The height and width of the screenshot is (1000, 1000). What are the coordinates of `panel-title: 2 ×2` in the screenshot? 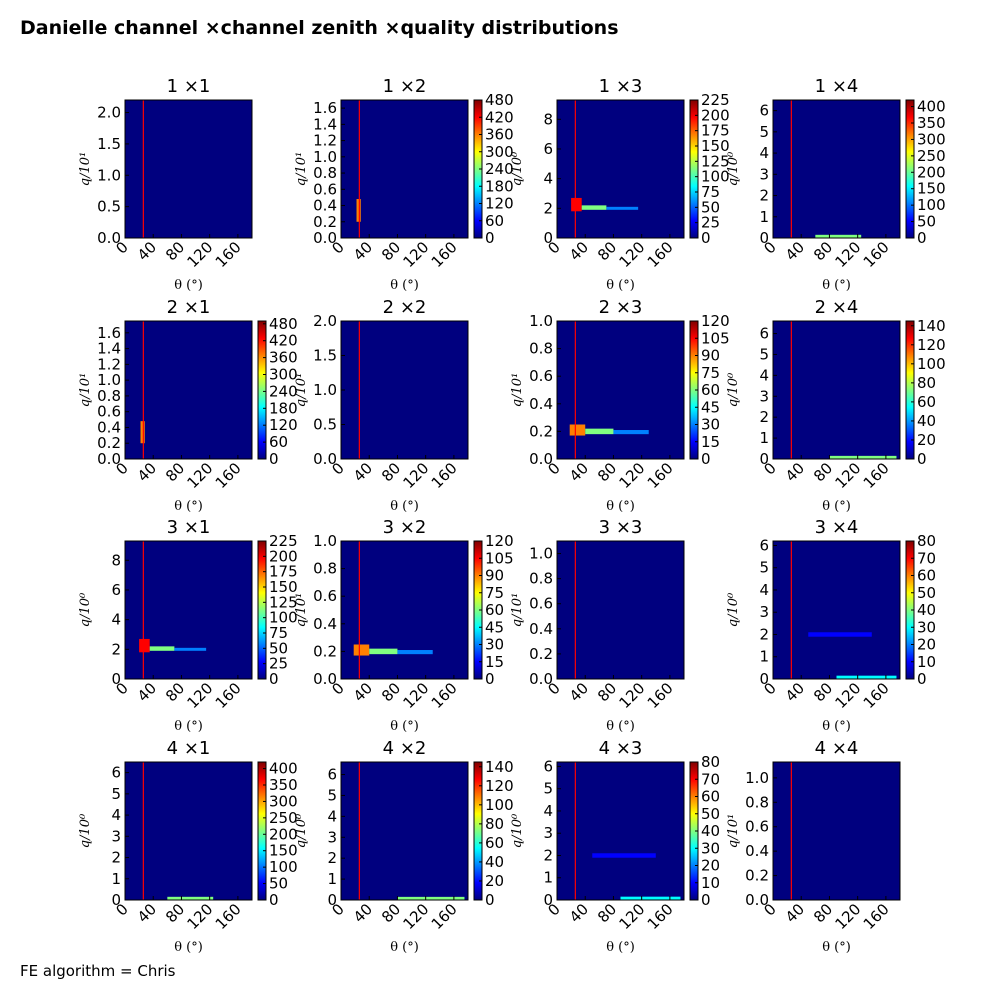 It's located at (405, 307).